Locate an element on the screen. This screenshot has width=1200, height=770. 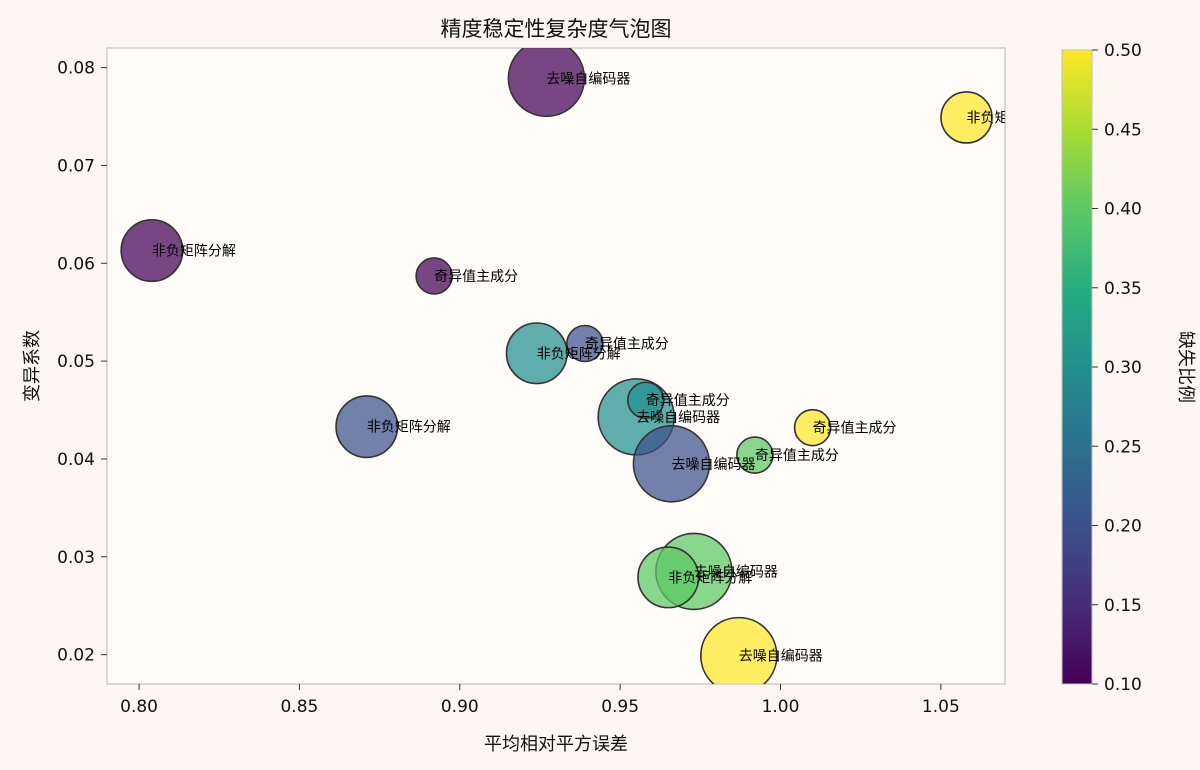
x-tick-label: 0.85 is located at coordinates (299, 707).